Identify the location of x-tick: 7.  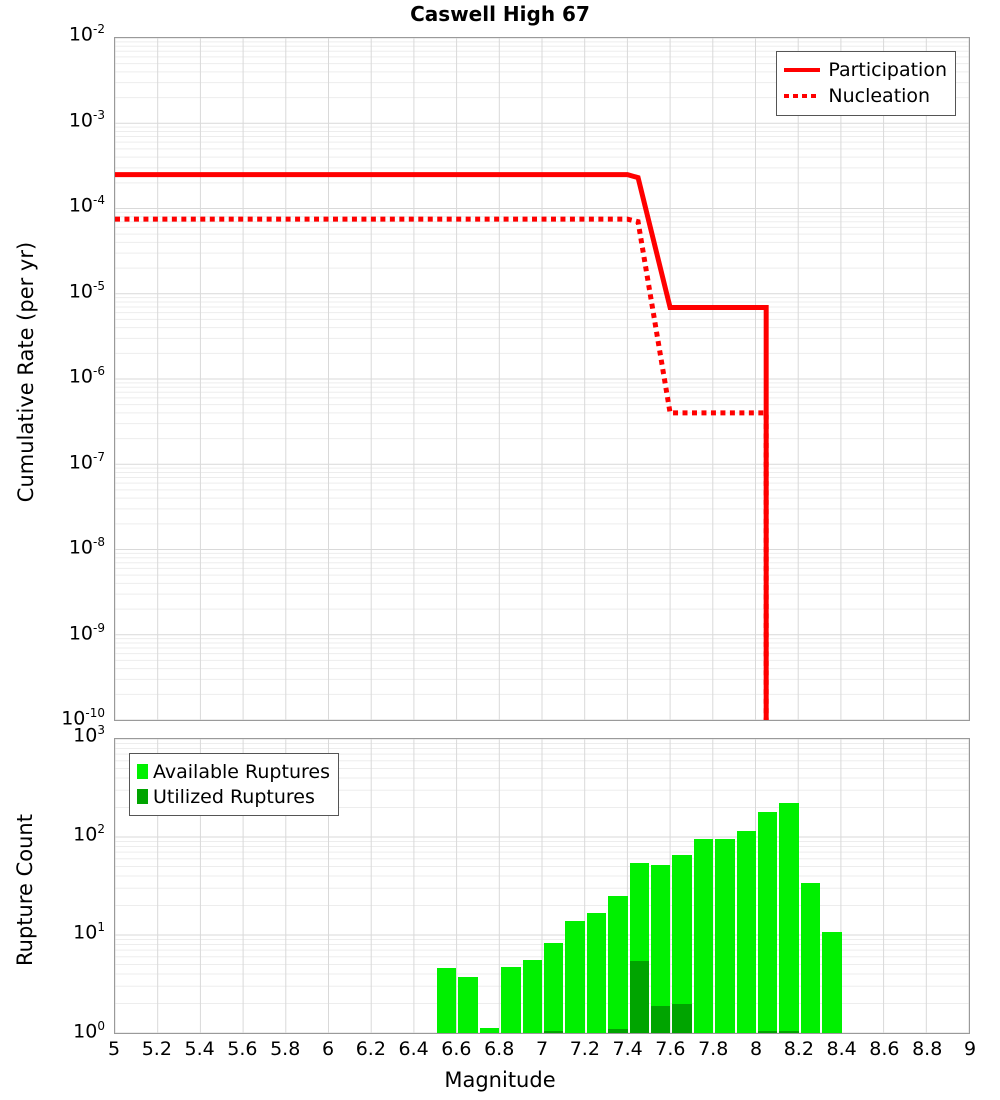
(542, 1049).